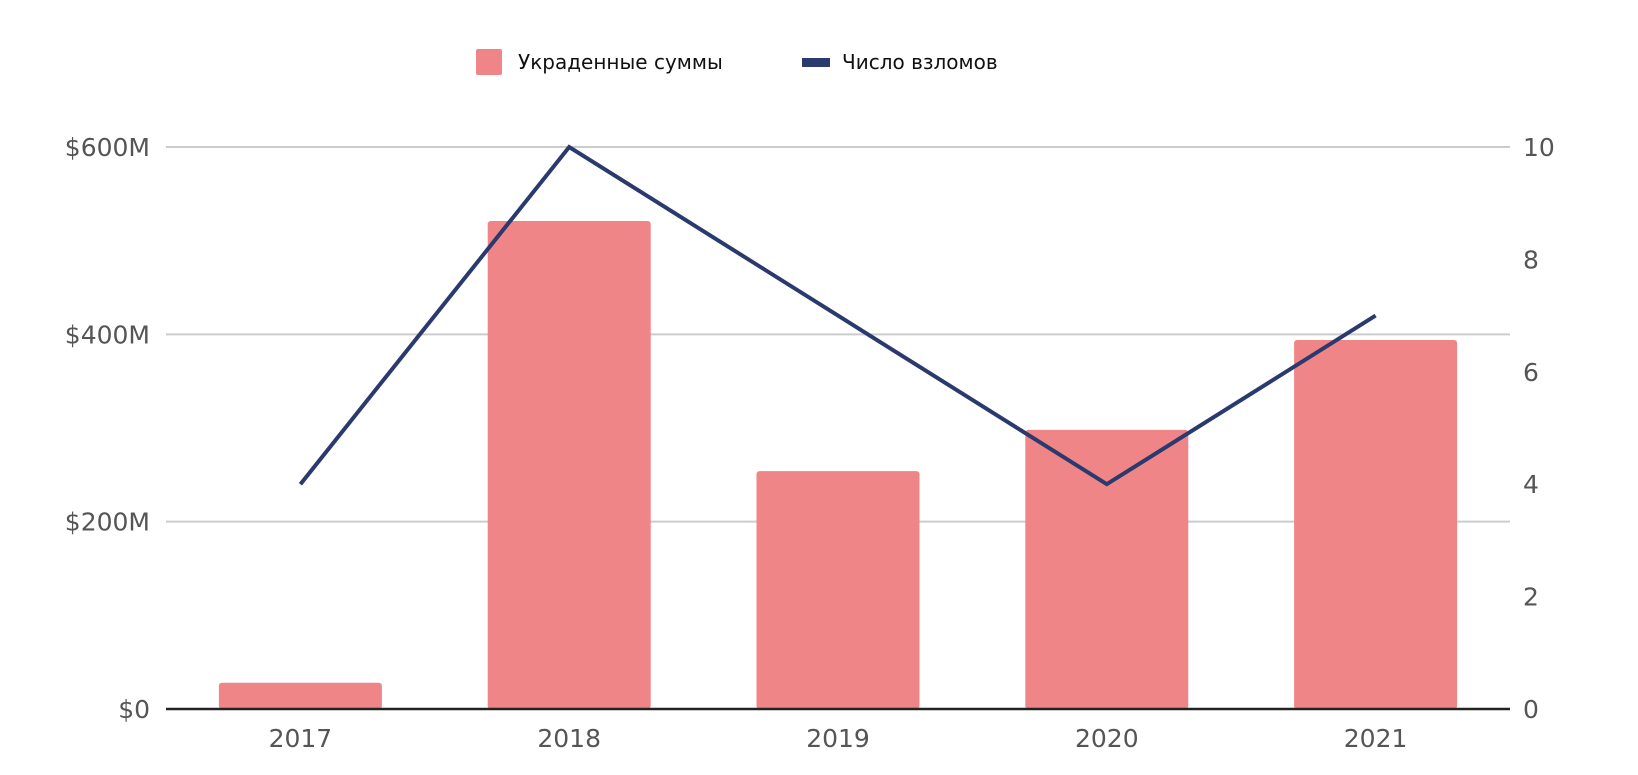  I want to click on y-right-tick-label: 8, so click(1531, 259).